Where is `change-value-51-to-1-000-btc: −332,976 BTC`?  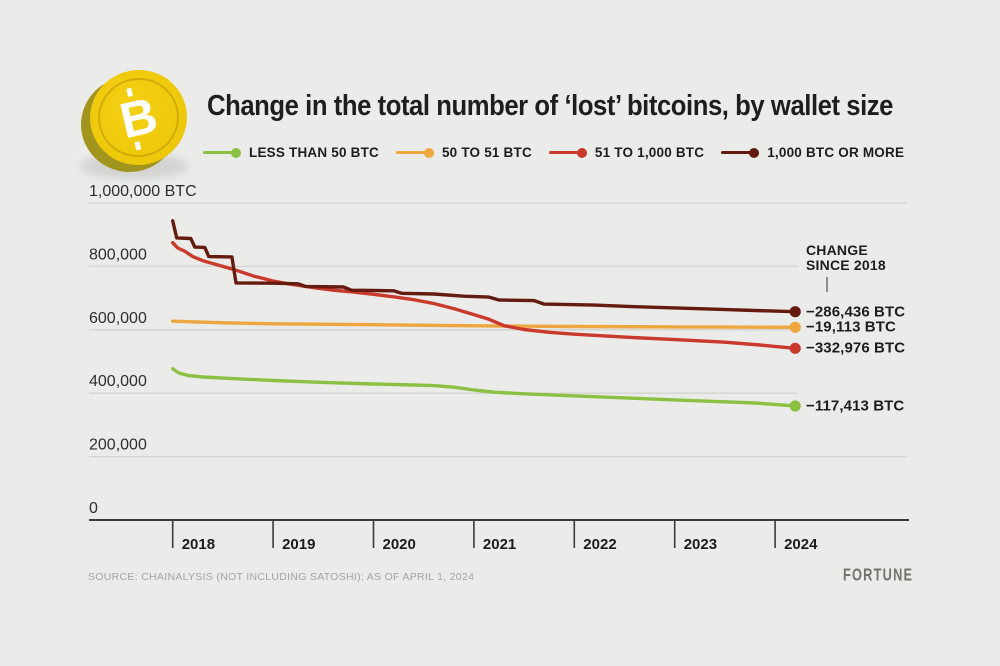 change-value-51-to-1-000-btc: −332,976 BTC is located at coordinates (856, 348).